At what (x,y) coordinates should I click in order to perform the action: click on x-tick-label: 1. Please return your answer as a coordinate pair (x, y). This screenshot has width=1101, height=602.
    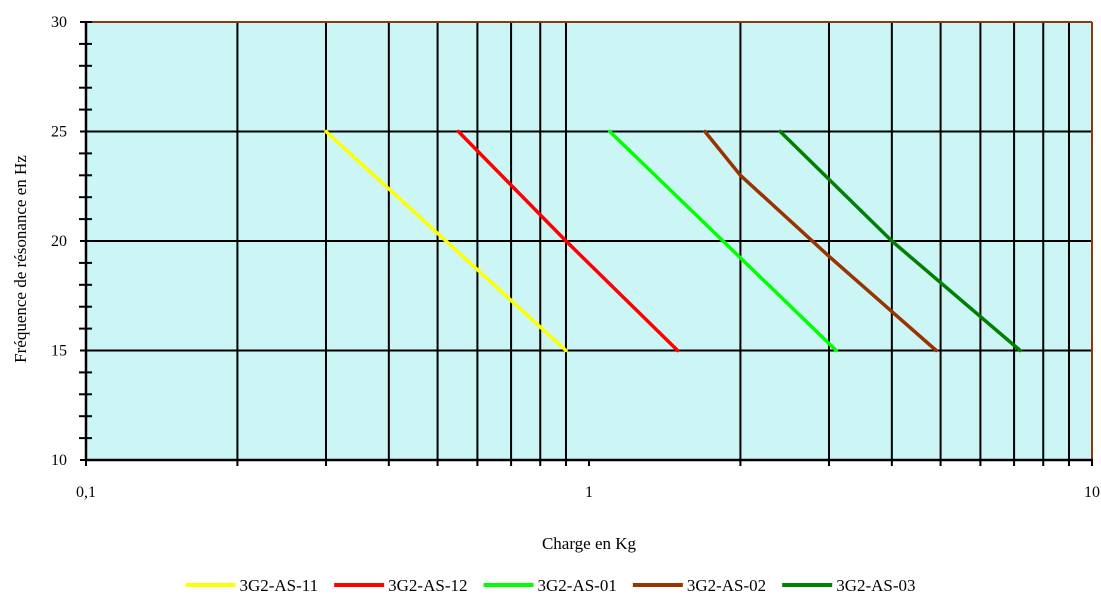
    Looking at the image, I should click on (589, 492).